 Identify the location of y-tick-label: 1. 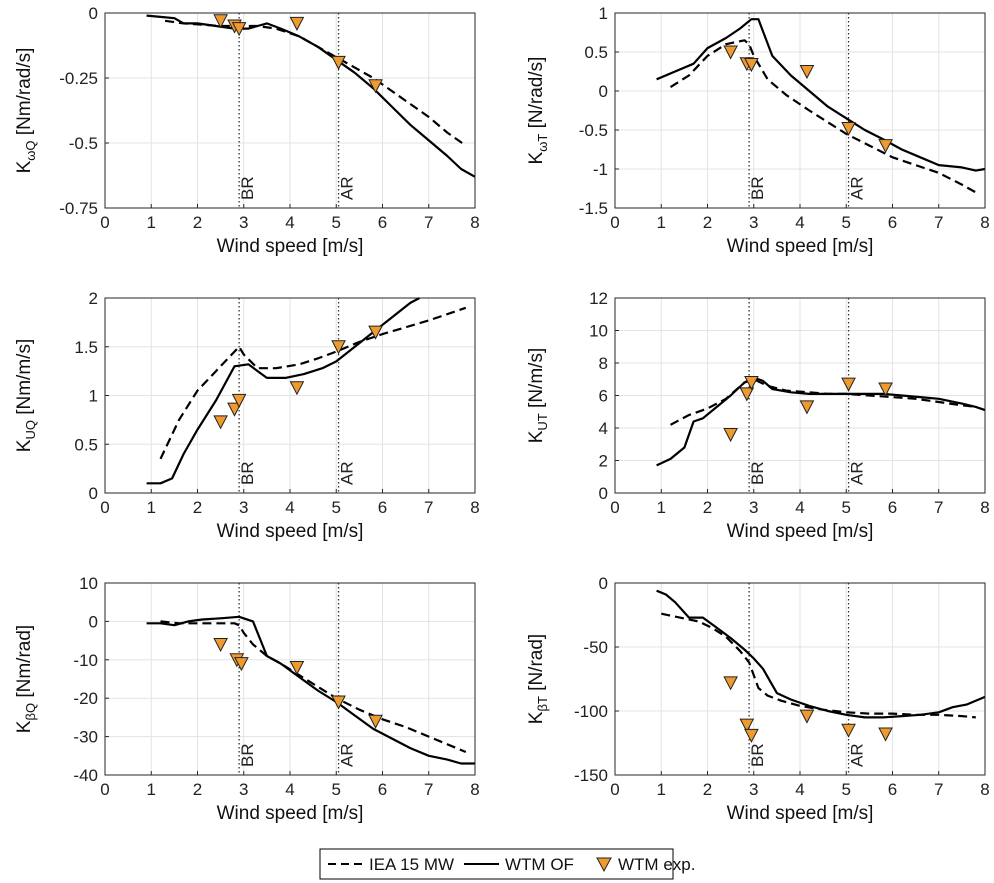
(603, 13).